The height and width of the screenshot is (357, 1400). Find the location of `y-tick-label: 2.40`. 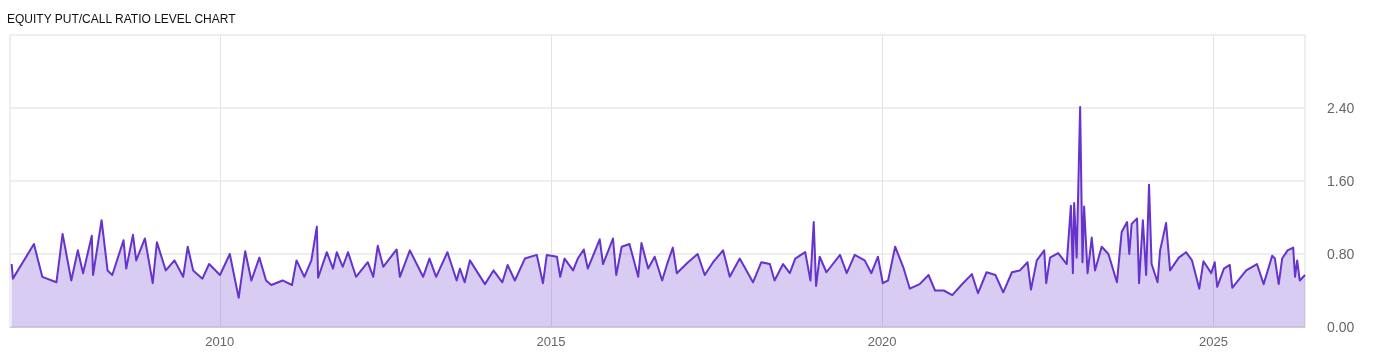

y-tick-label: 2.40 is located at coordinates (1341, 108).